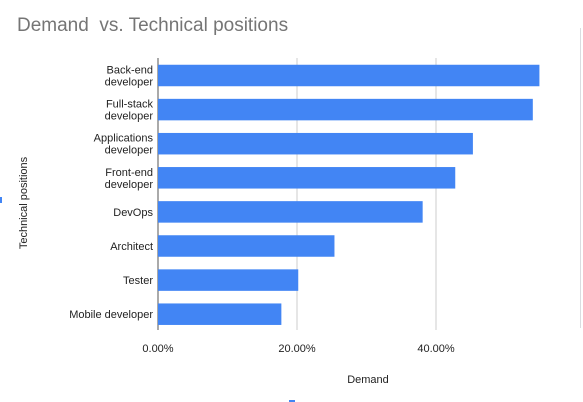 The height and width of the screenshot is (402, 583). What do you see at coordinates (130, 71) in the screenshot?
I see `category-label-line: Back-end` at bounding box center [130, 71].